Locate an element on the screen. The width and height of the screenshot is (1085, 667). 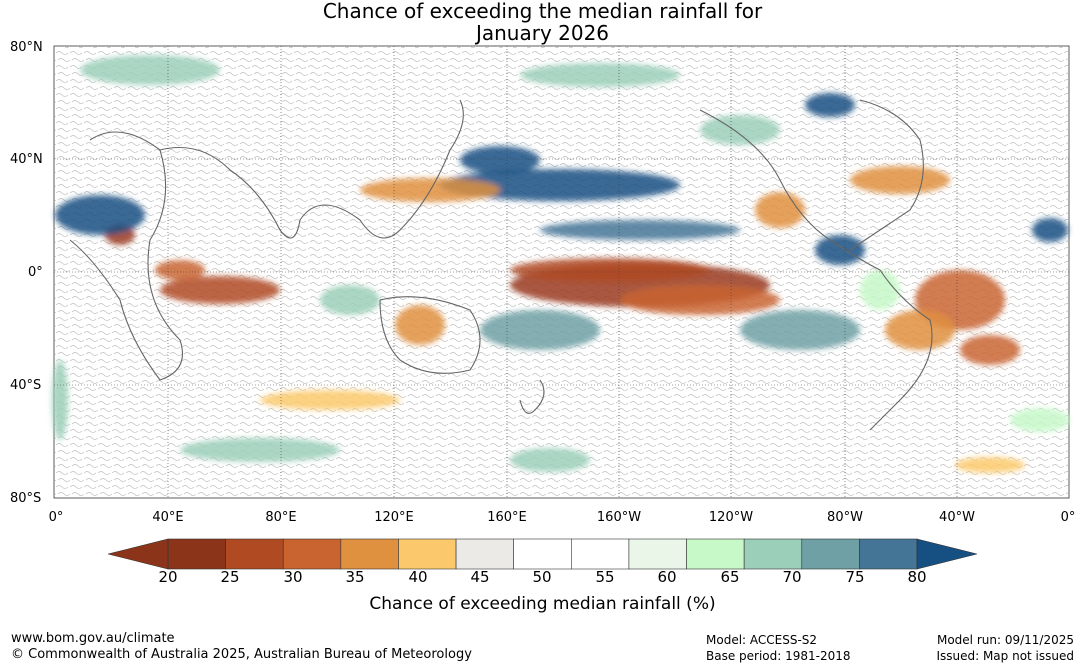
lon-label-120e: 120°E is located at coordinates (394, 517).